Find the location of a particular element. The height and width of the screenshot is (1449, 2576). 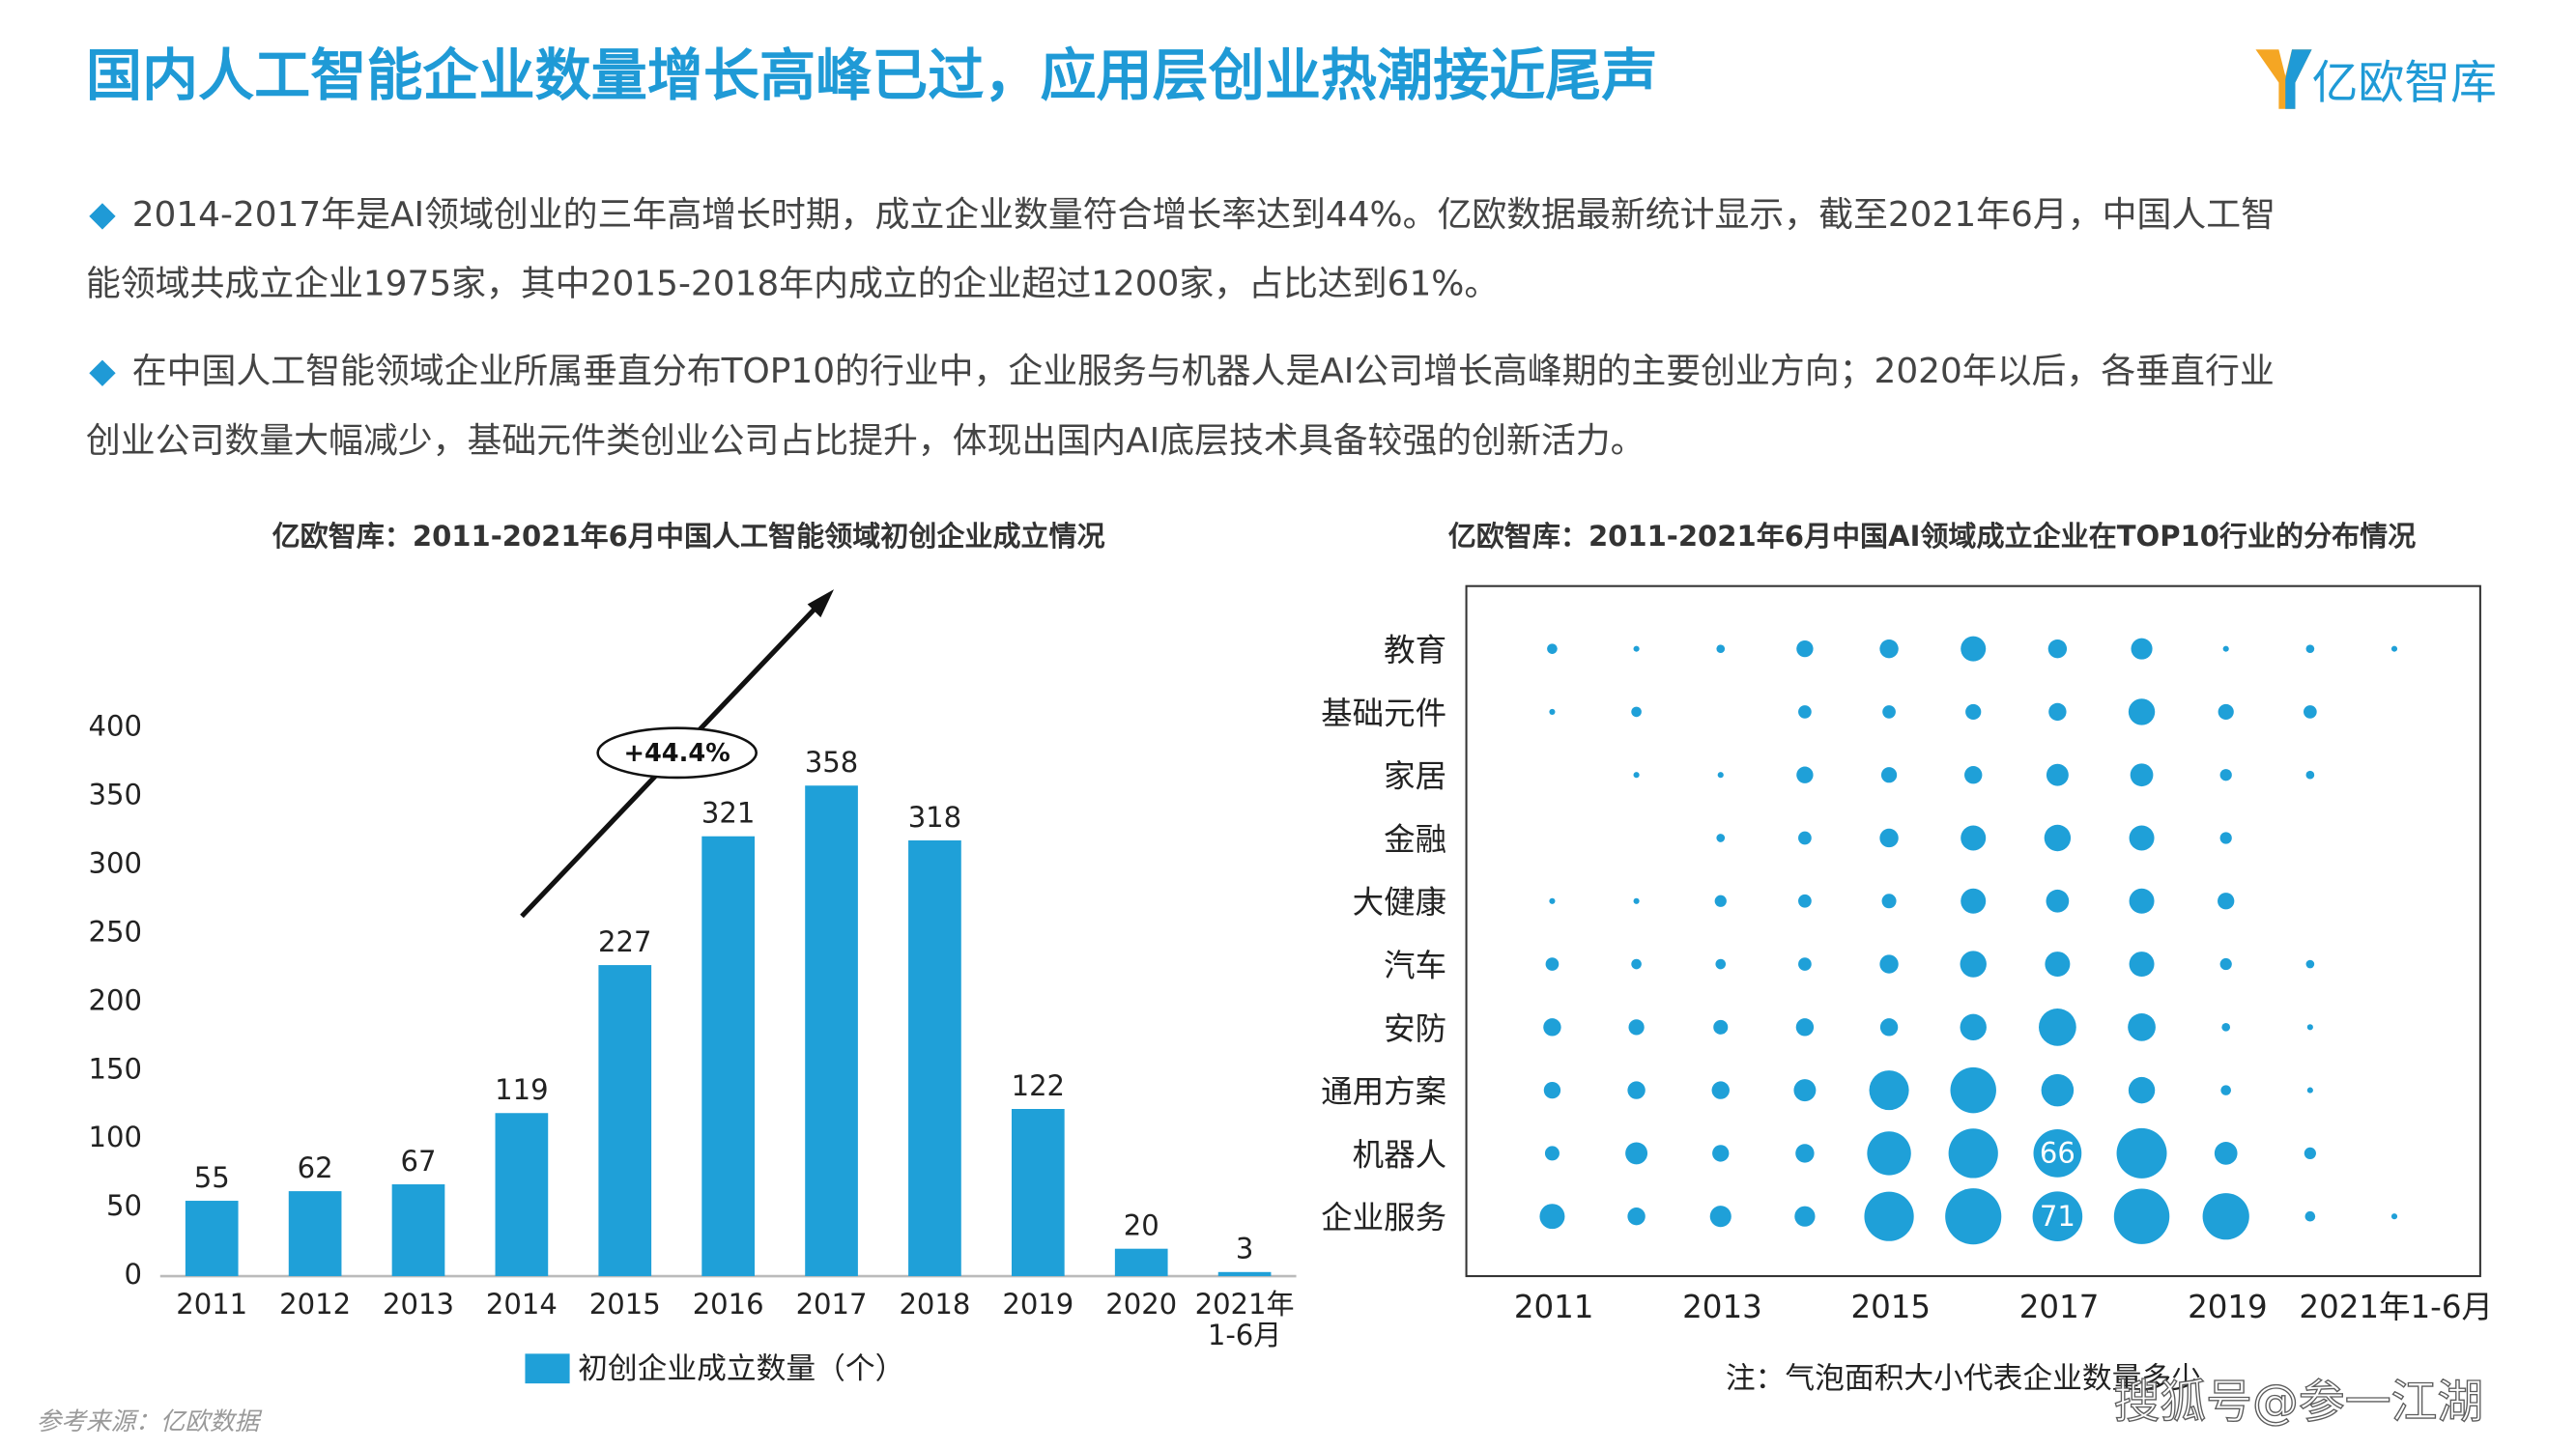

value-label: 318 is located at coordinates (935, 817).